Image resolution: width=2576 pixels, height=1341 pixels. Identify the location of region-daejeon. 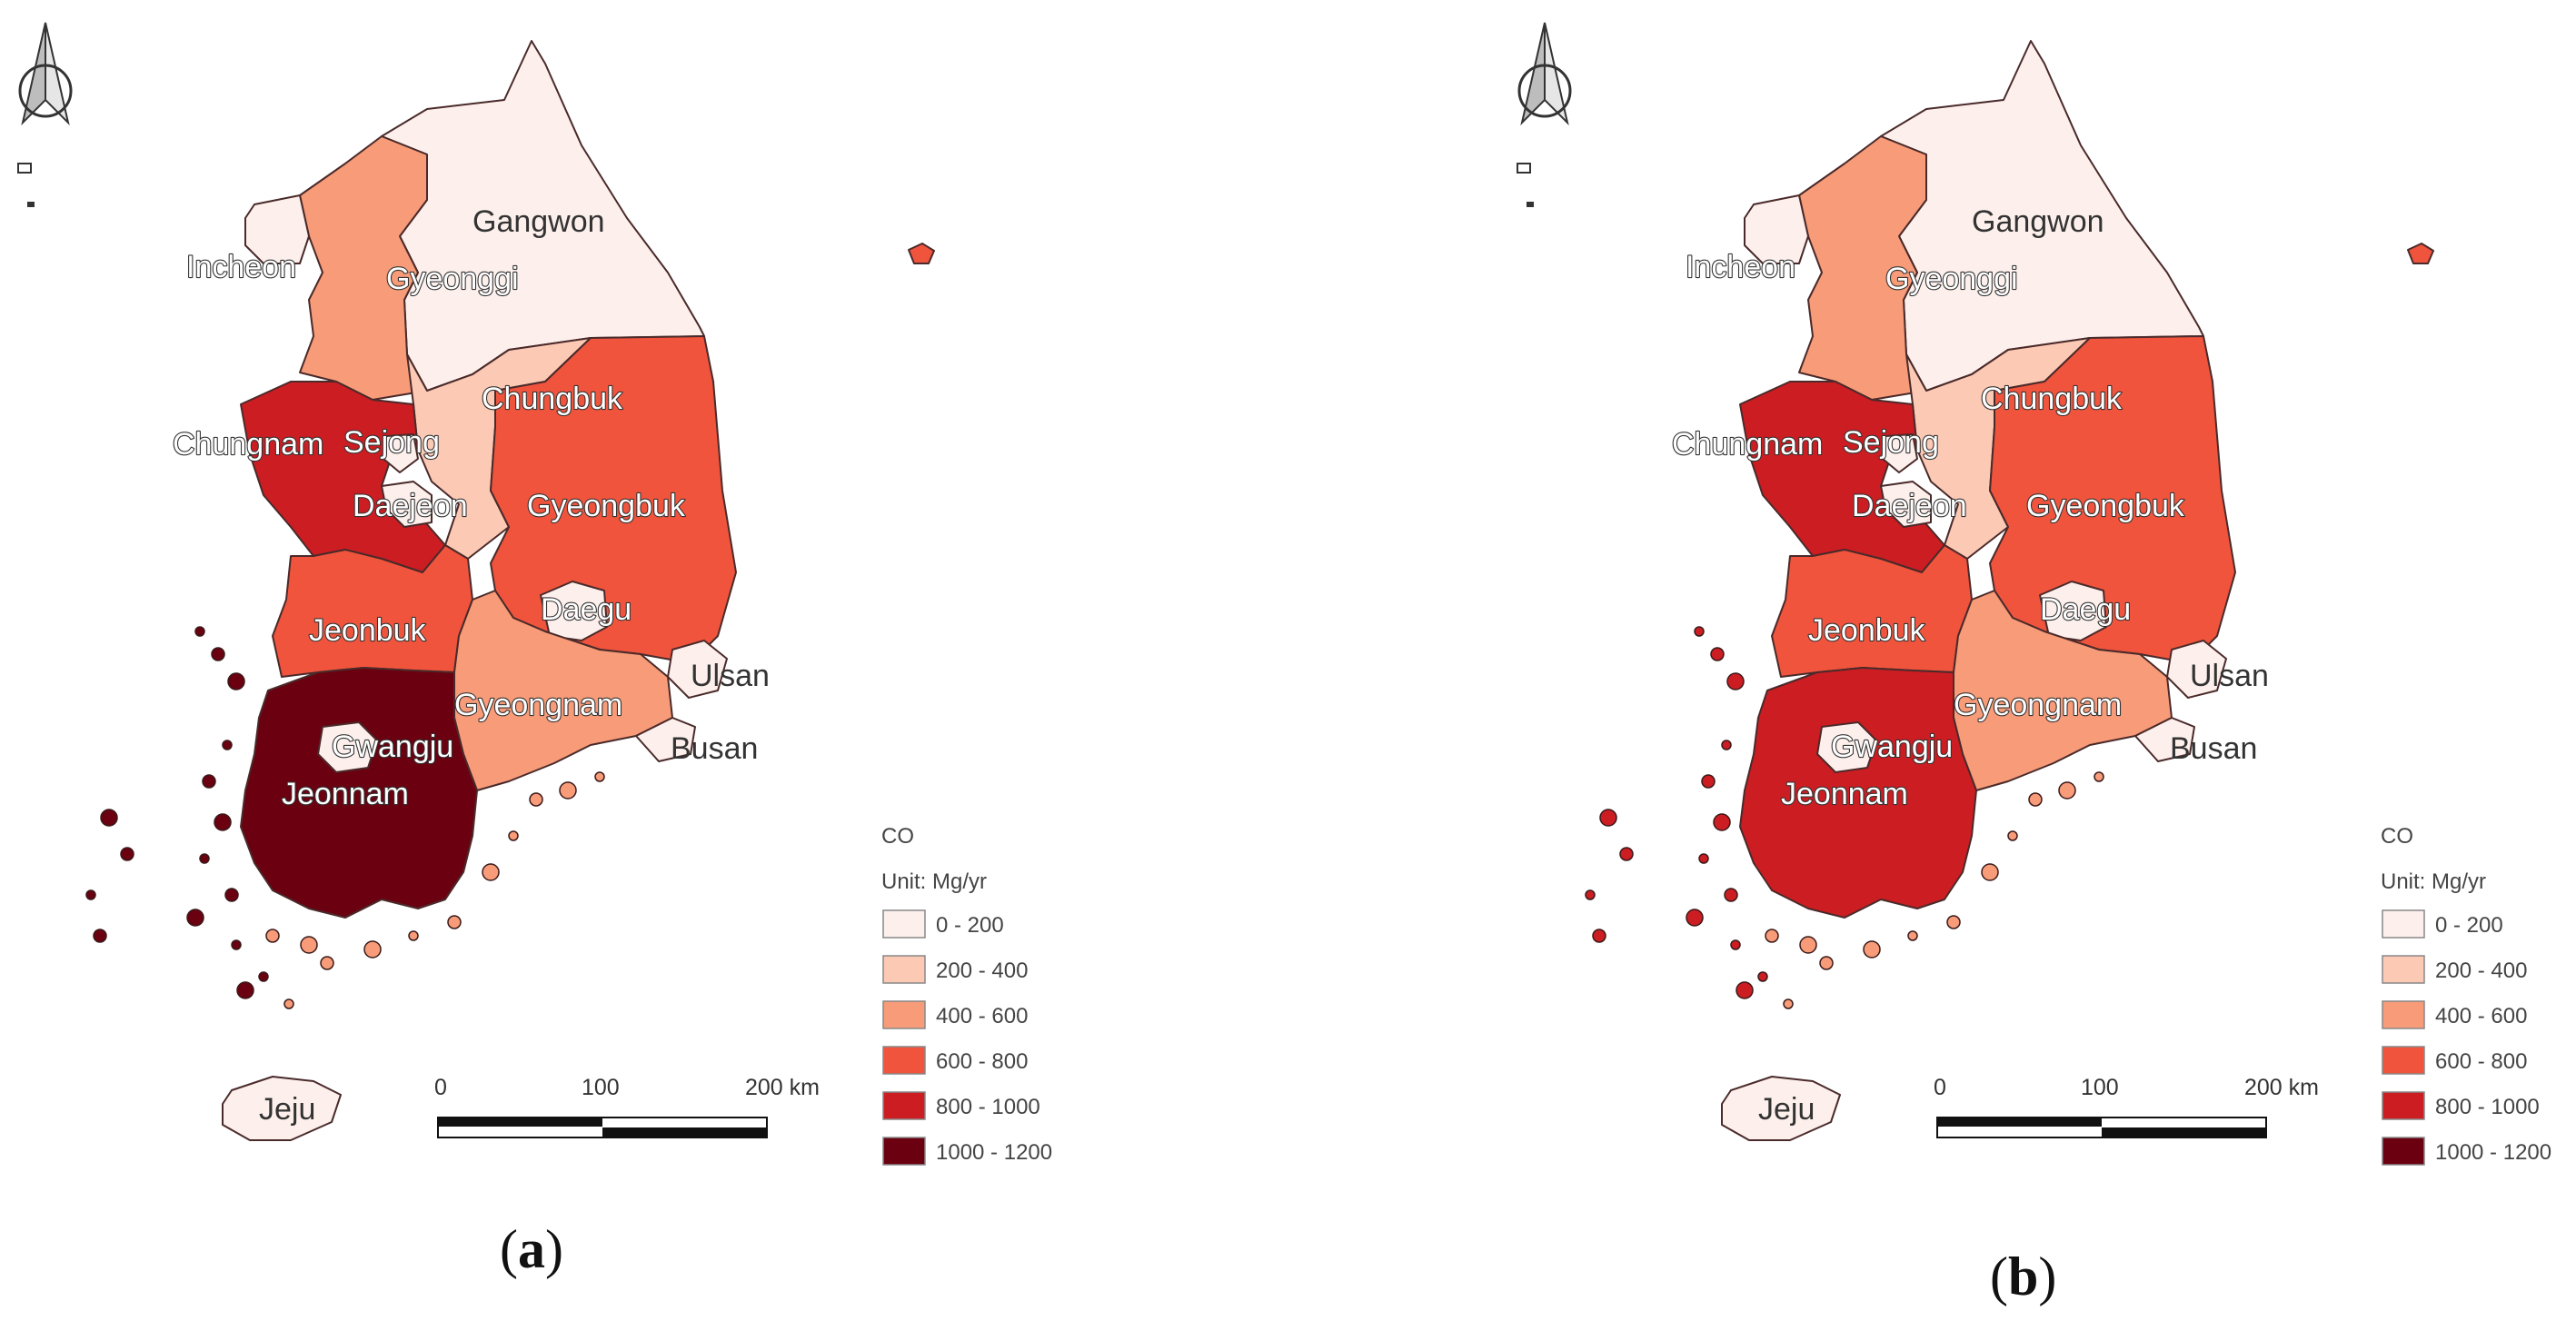
(407, 504).